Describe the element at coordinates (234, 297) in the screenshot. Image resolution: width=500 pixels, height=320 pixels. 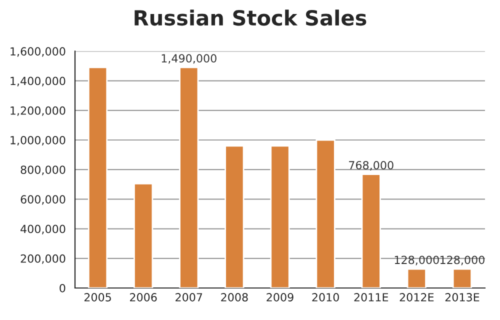
I see `x-tick-label: 2008` at that location.